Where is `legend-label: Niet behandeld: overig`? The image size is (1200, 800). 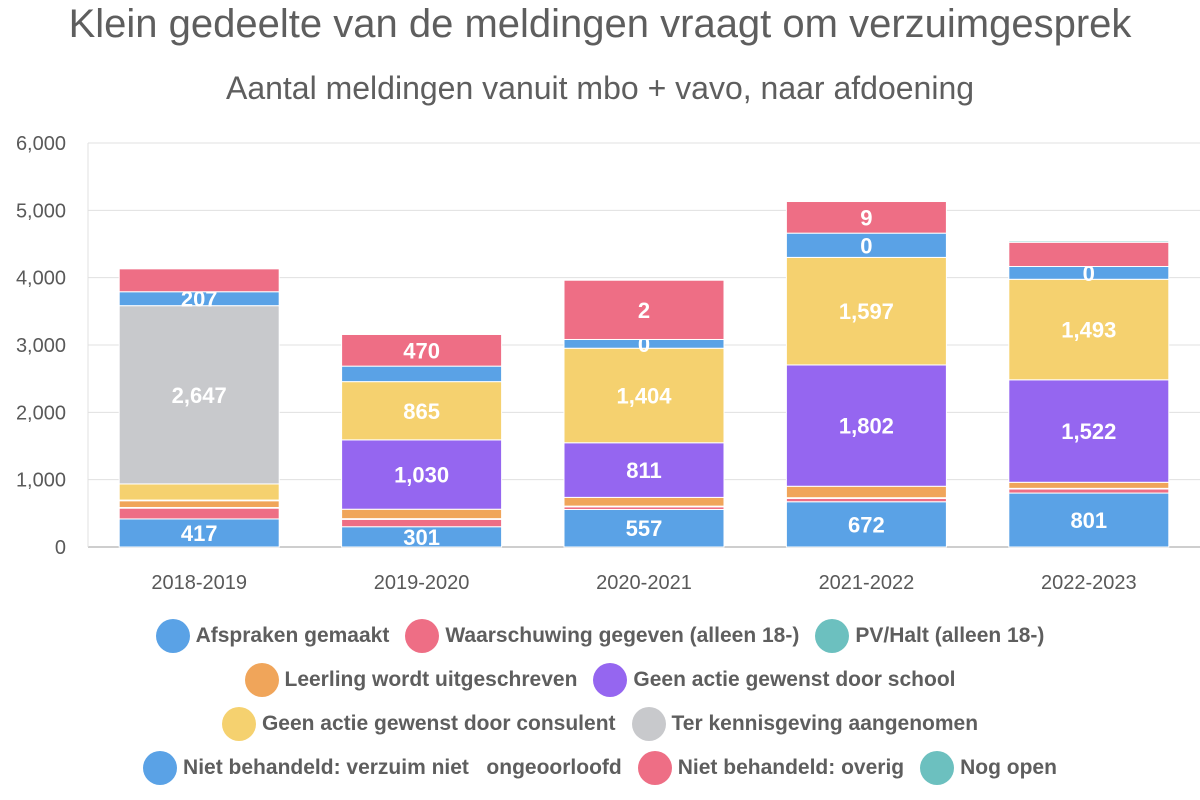
legend-label: Niet behandeld: overig is located at coordinates (791, 767).